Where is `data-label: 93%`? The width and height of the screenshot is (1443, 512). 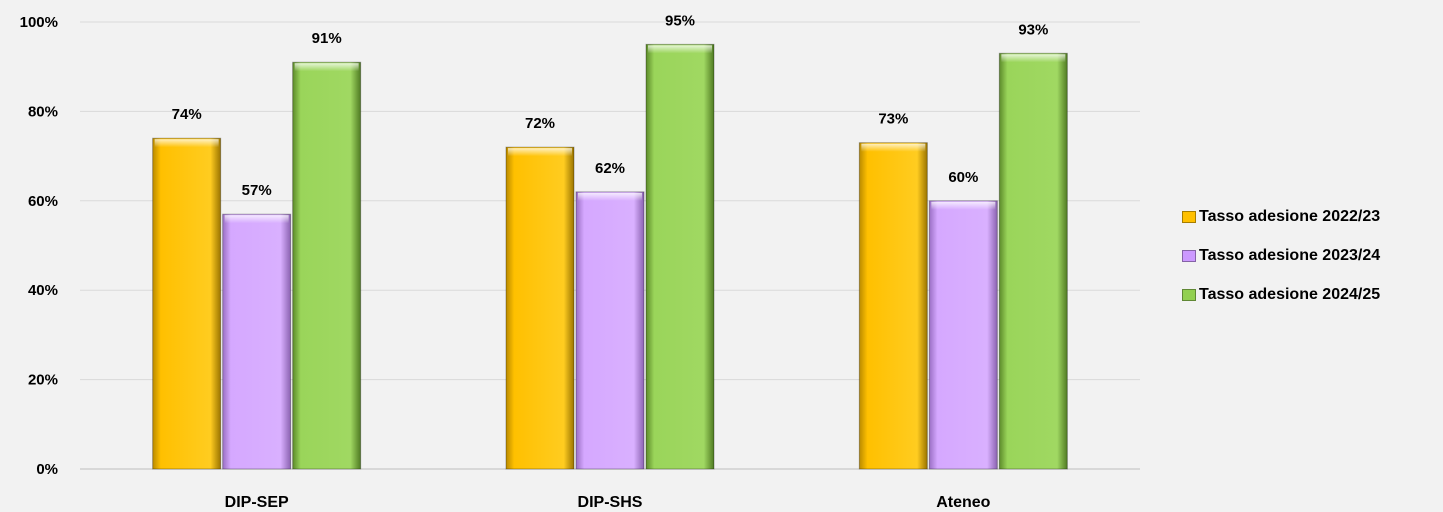 data-label: 93% is located at coordinates (1033, 29).